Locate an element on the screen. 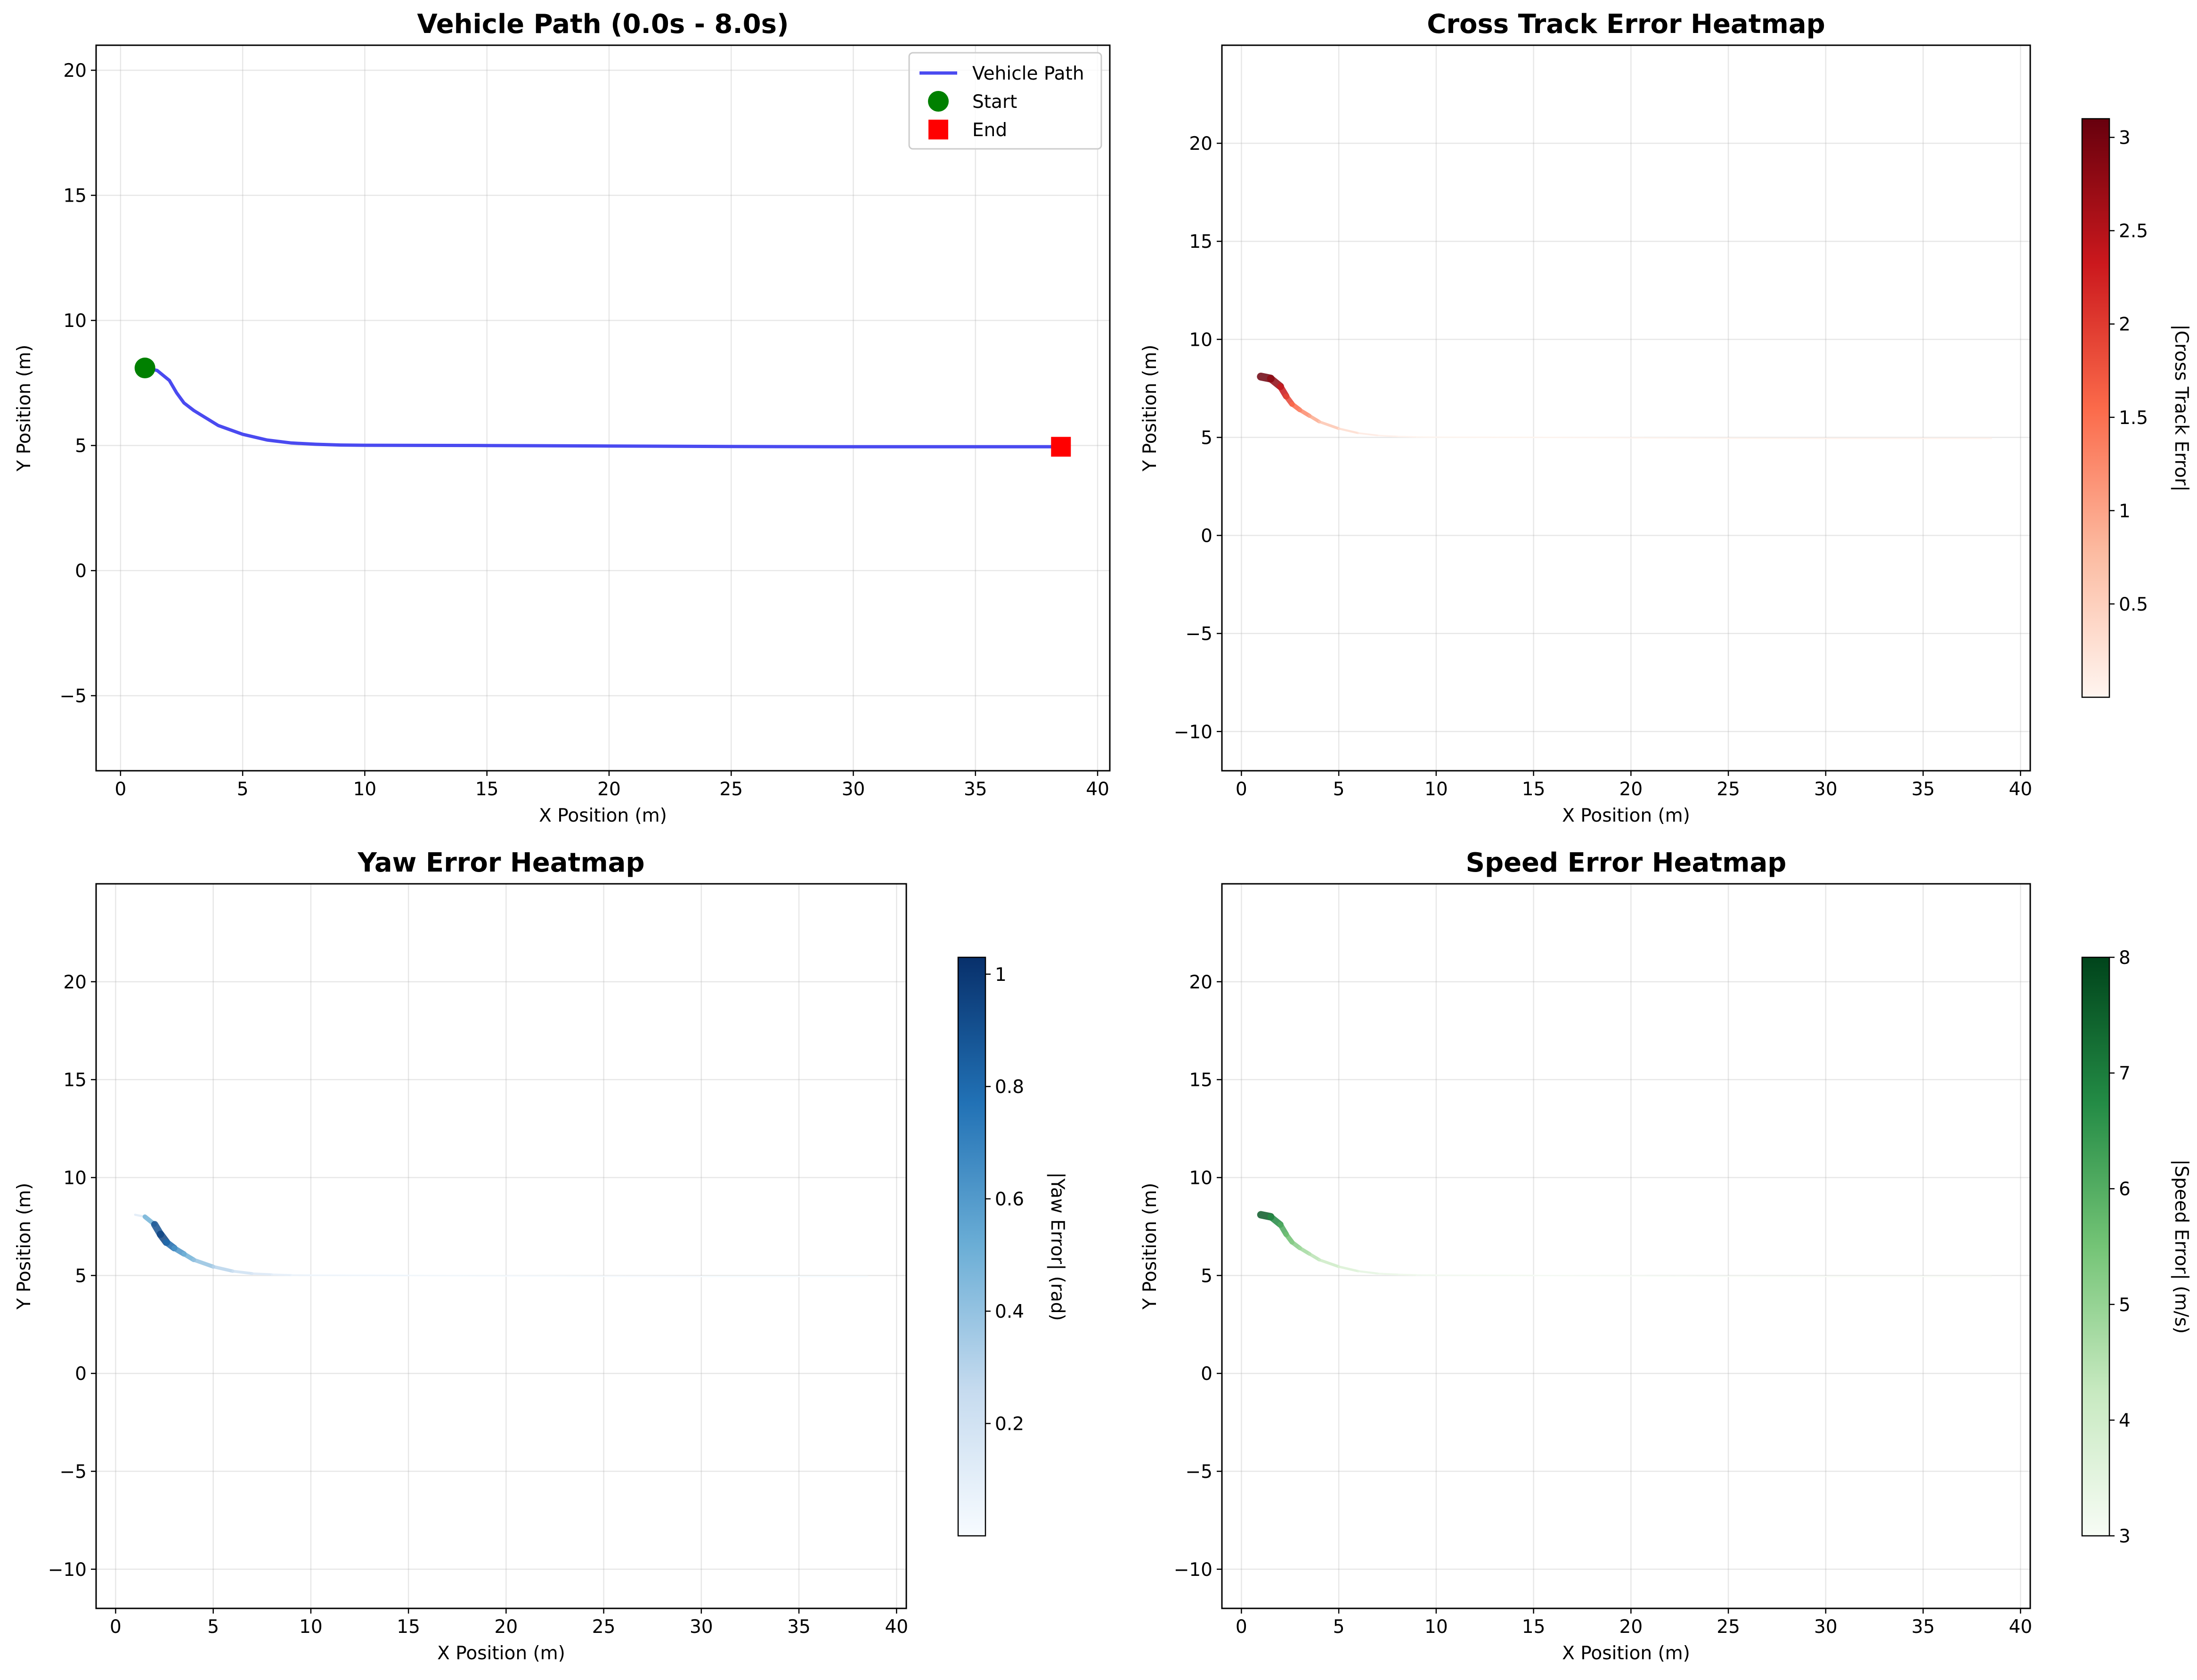  colorbar-tick-label: 0.2 is located at coordinates (1009, 1424).